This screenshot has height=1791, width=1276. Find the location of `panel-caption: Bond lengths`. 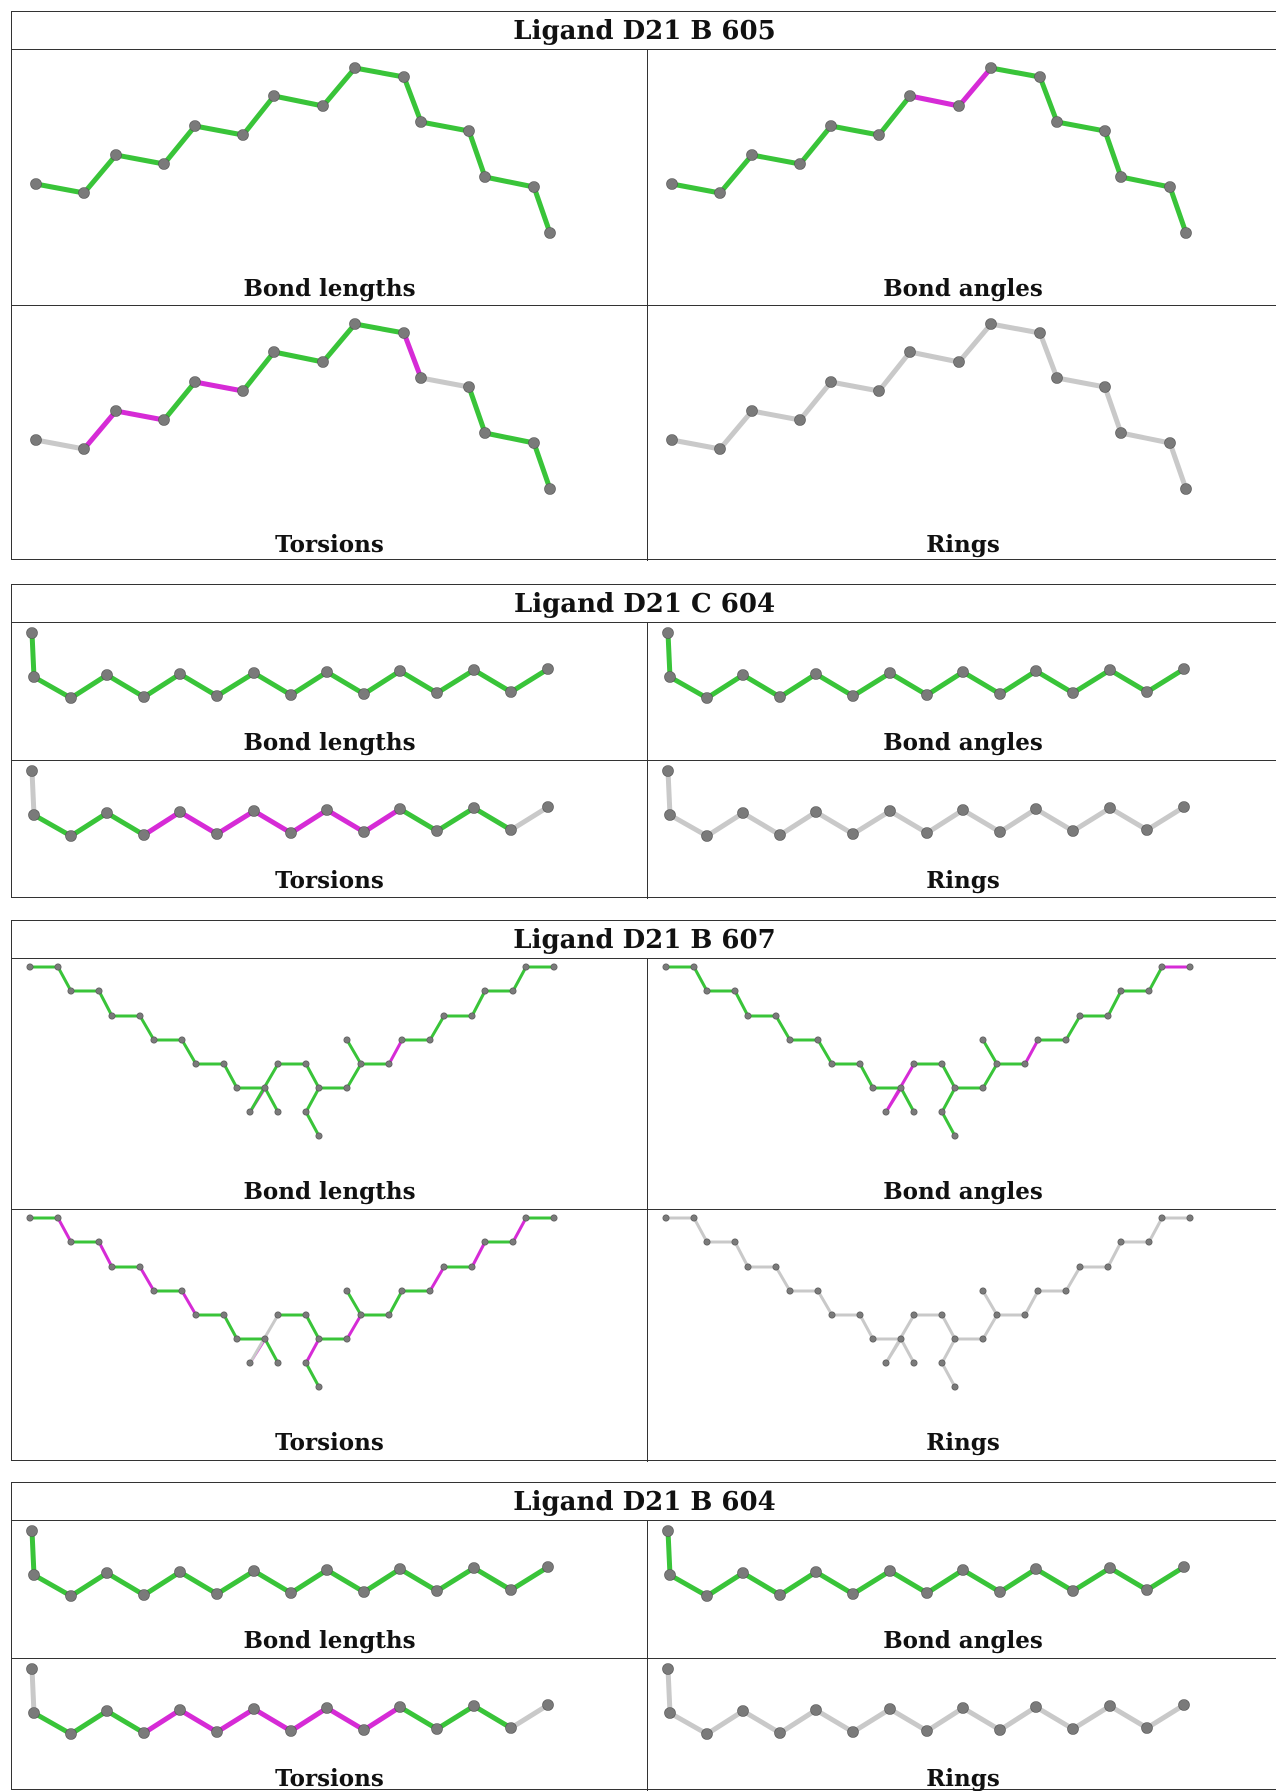

panel-caption: Bond lengths is located at coordinates (329, 1191).